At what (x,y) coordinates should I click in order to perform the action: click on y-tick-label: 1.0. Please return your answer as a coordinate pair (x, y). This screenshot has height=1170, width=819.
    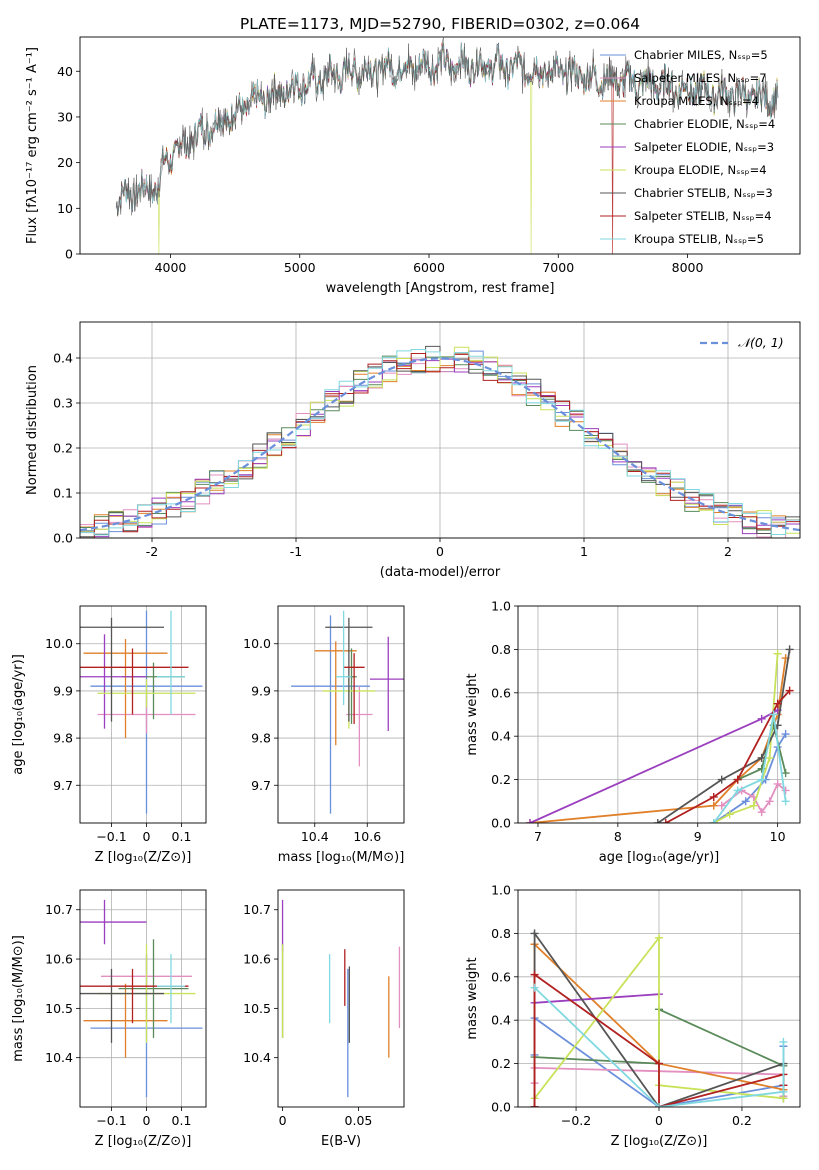
    Looking at the image, I should click on (501, 890).